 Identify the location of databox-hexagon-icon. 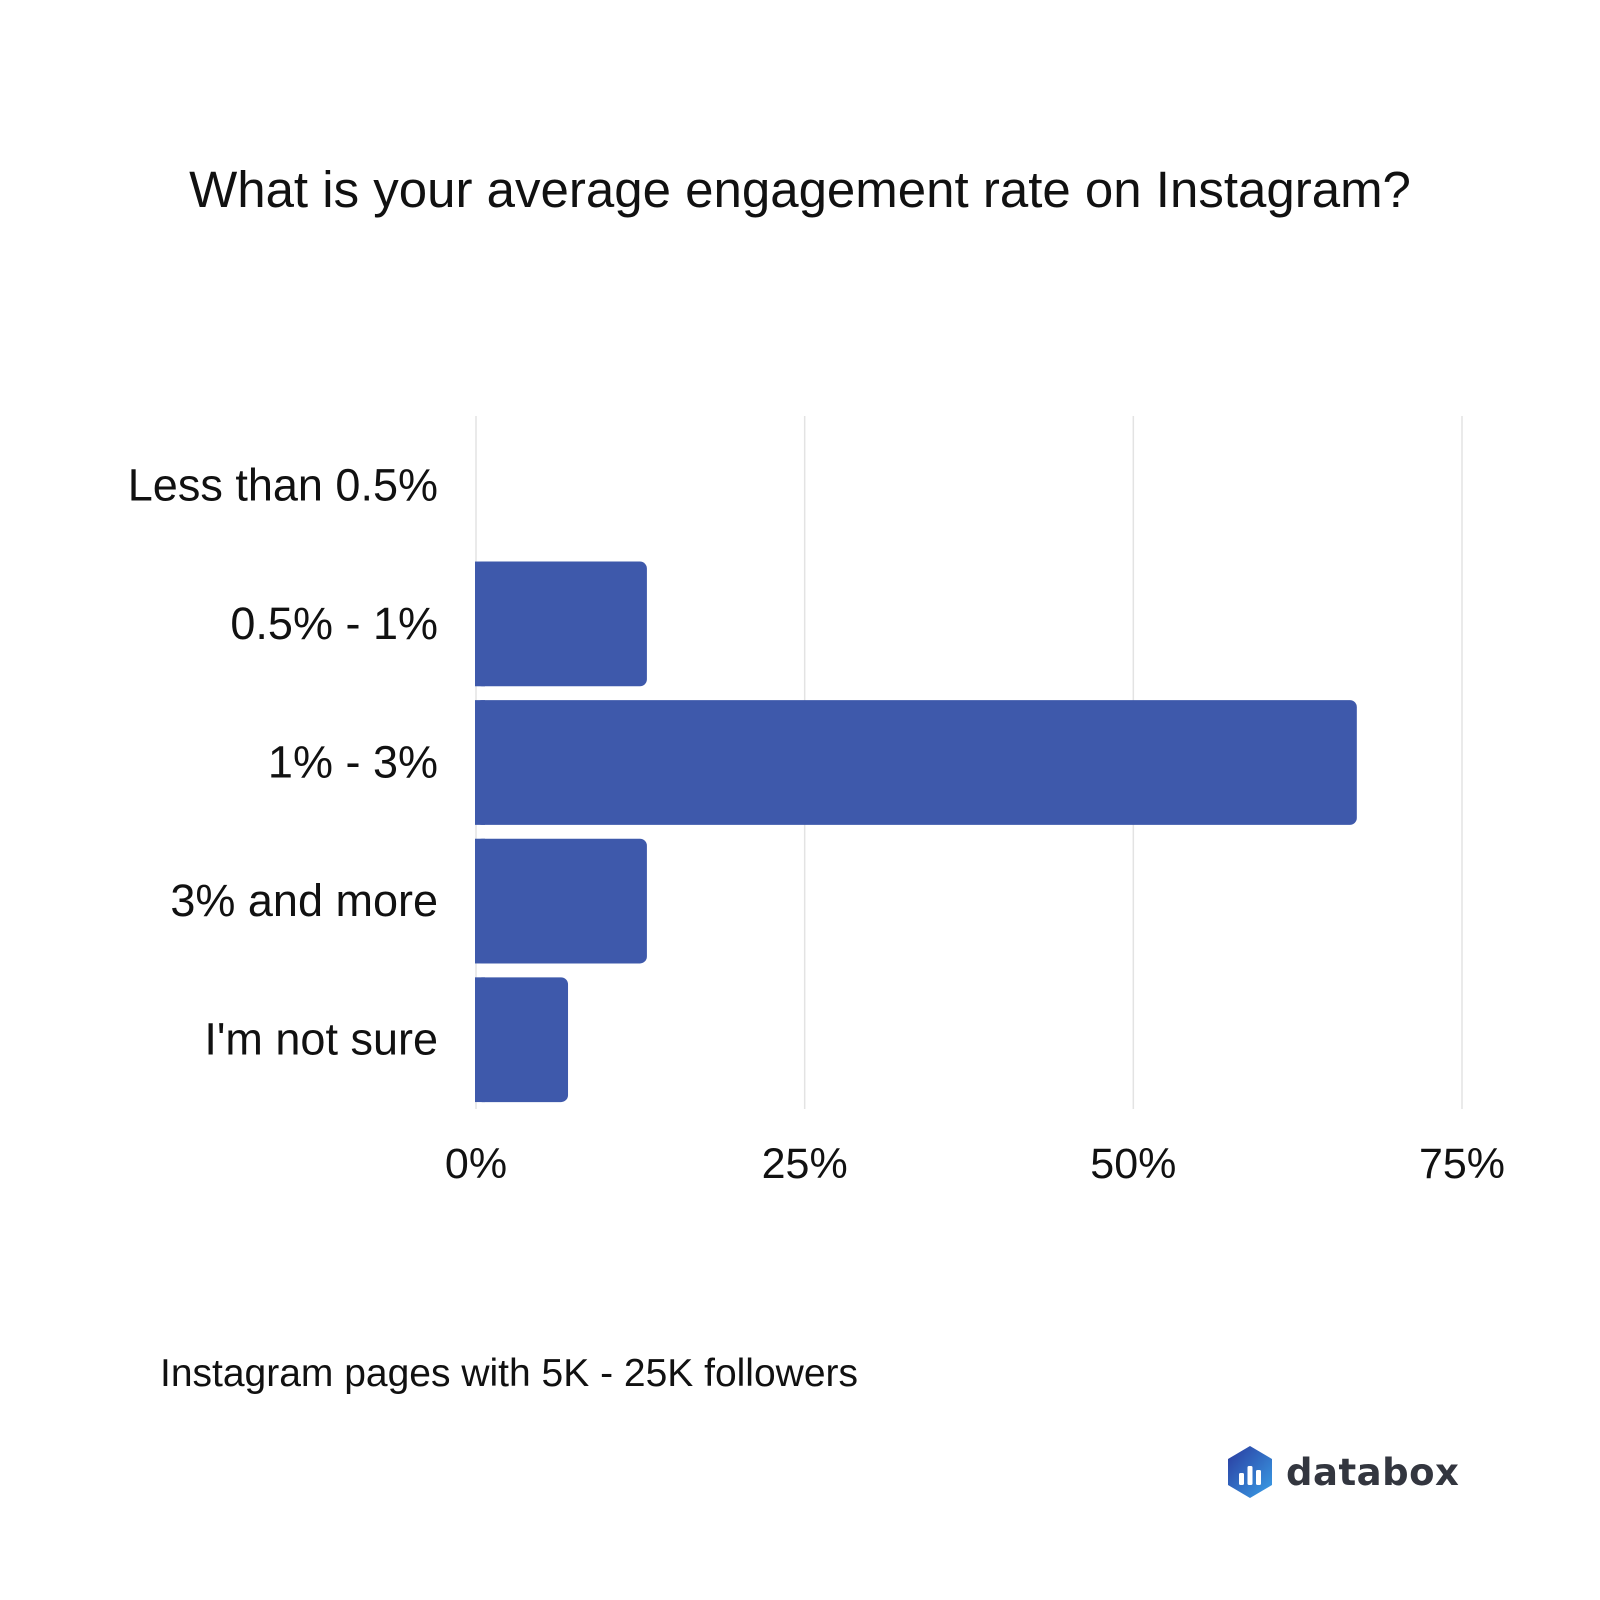
(1250, 1472).